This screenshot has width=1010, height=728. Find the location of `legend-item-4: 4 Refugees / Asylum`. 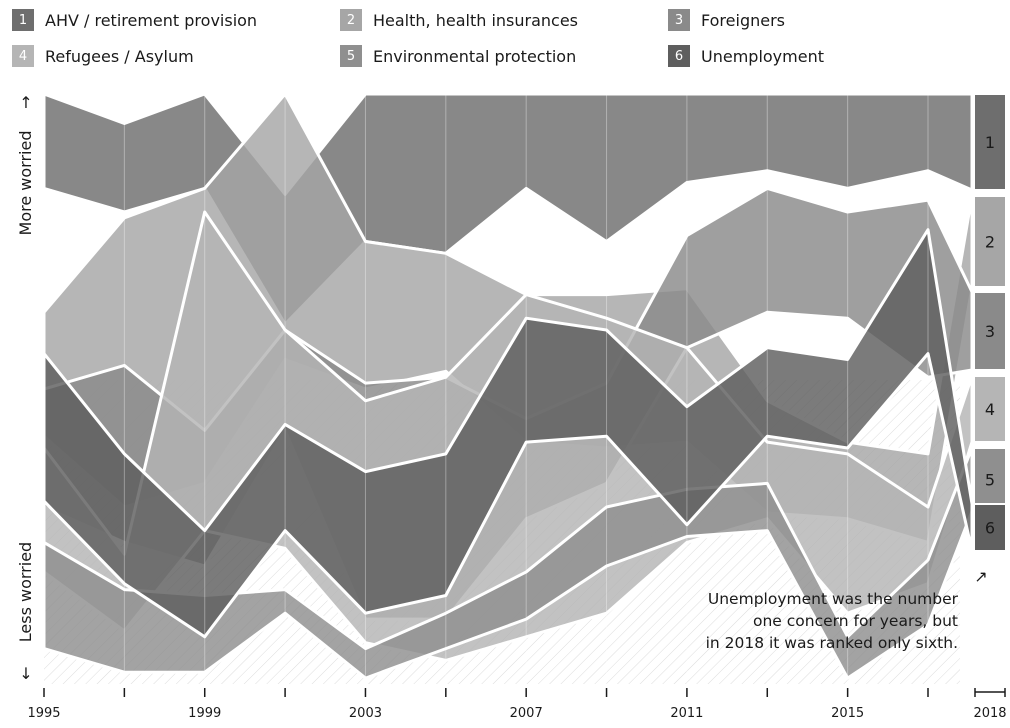

legend-item-4: 4 Refugees / Asylum is located at coordinates (103, 56).